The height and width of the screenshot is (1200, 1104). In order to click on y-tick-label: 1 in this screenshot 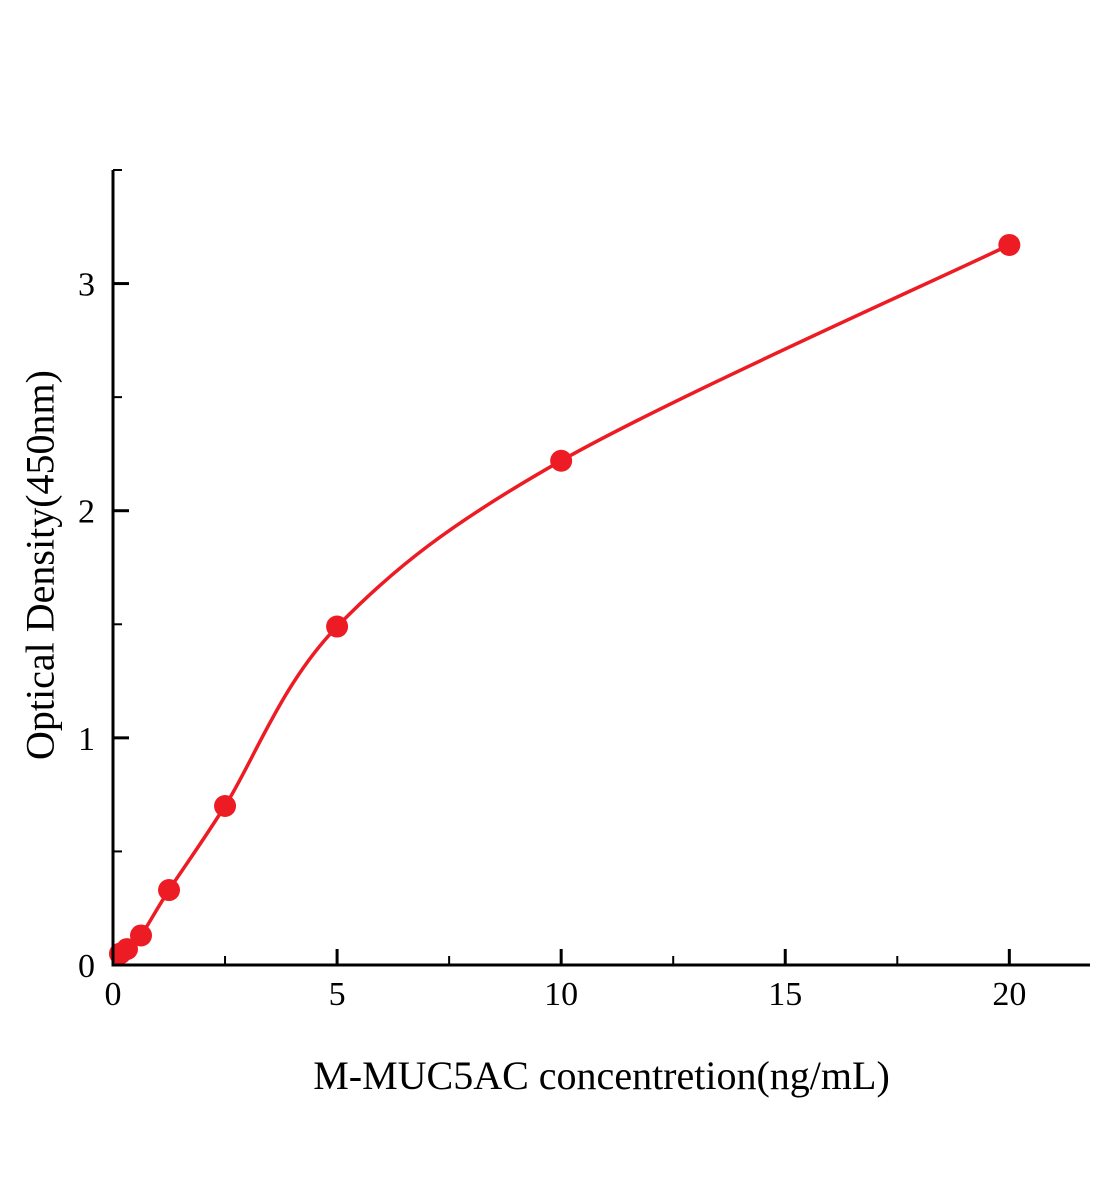, I will do `click(86, 739)`.